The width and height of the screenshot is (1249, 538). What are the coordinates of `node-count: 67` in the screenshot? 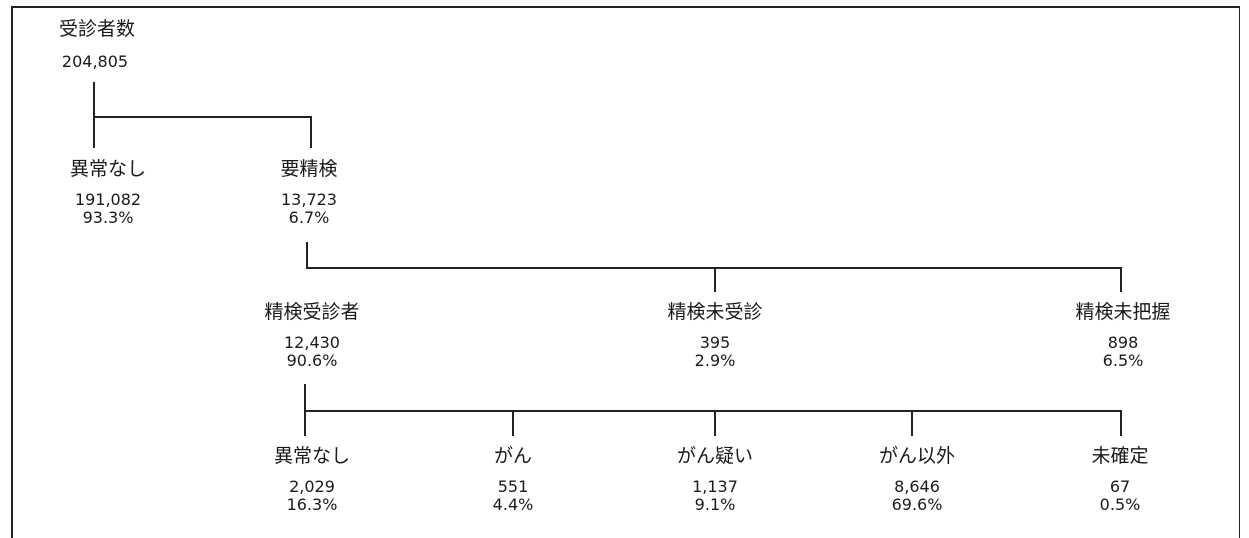 It's located at (1120, 486).